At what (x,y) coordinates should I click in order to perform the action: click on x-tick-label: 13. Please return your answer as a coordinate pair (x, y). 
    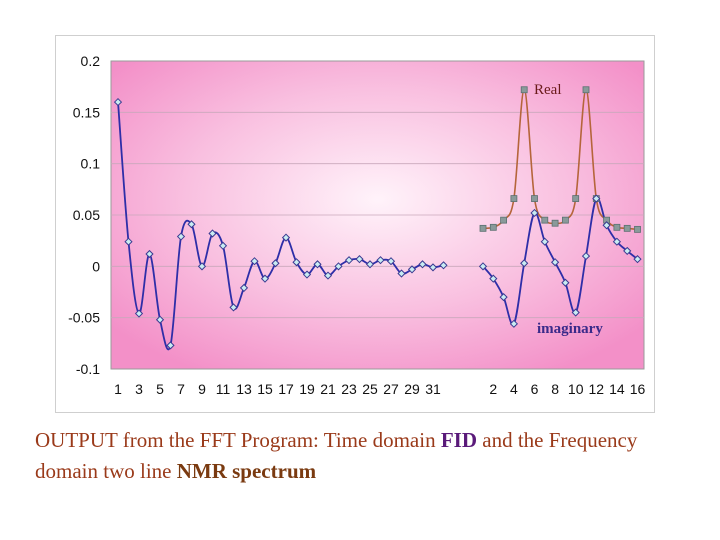
    Looking at the image, I should click on (244, 389).